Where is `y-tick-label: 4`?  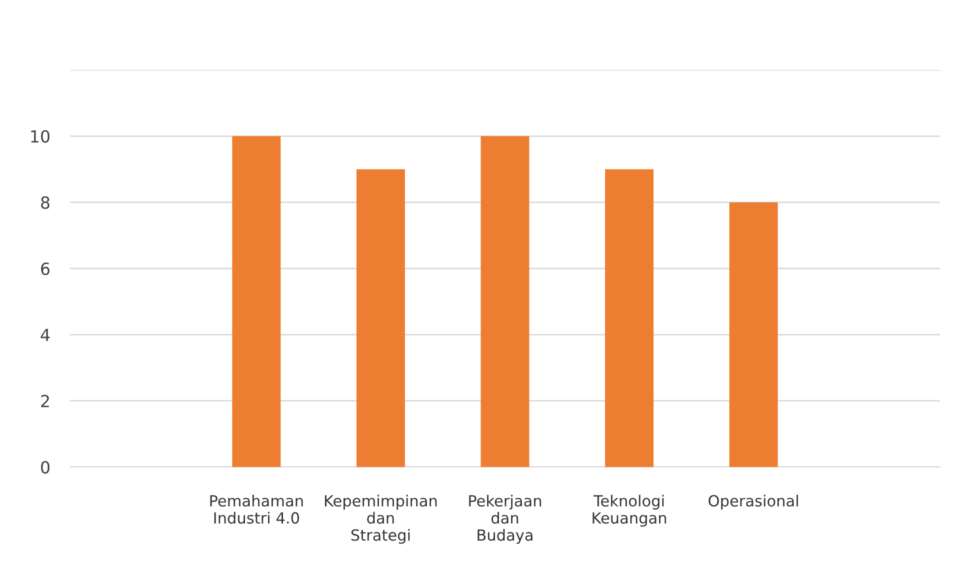 y-tick-label: 4 is located at coordinates (45, 334).